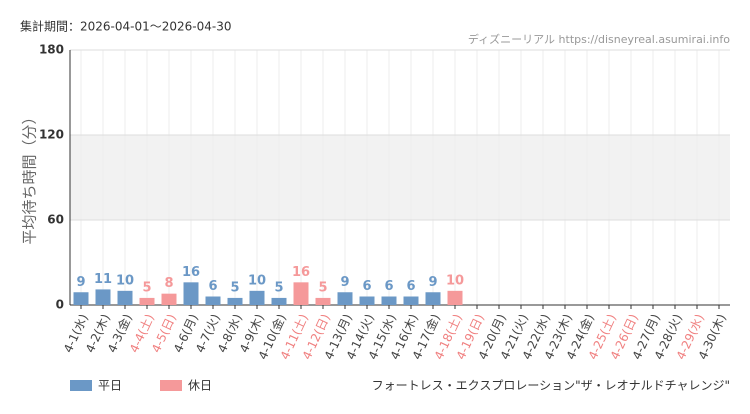 This screenshot has height=414, width=750. What do you see at coordinates (110, 386) in the screenshot?
I see `legend-label: 平日` at bounding box center [110, 386].